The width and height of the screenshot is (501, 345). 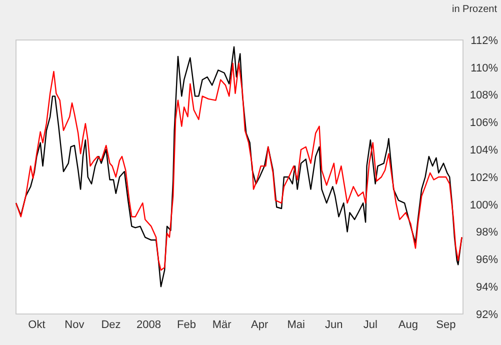 I want to click on x-tick-label: Nov, so click(x=74, y=325).